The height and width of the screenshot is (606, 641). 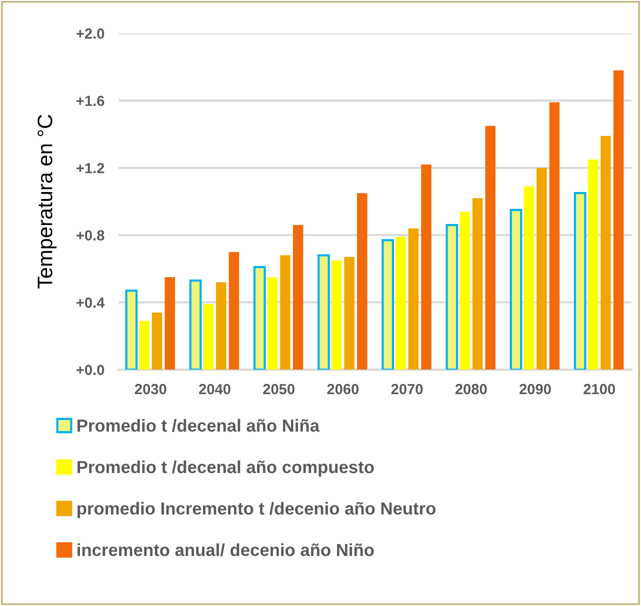 I want to click on x-tick-label: 2030, so click(x=150, y=389).